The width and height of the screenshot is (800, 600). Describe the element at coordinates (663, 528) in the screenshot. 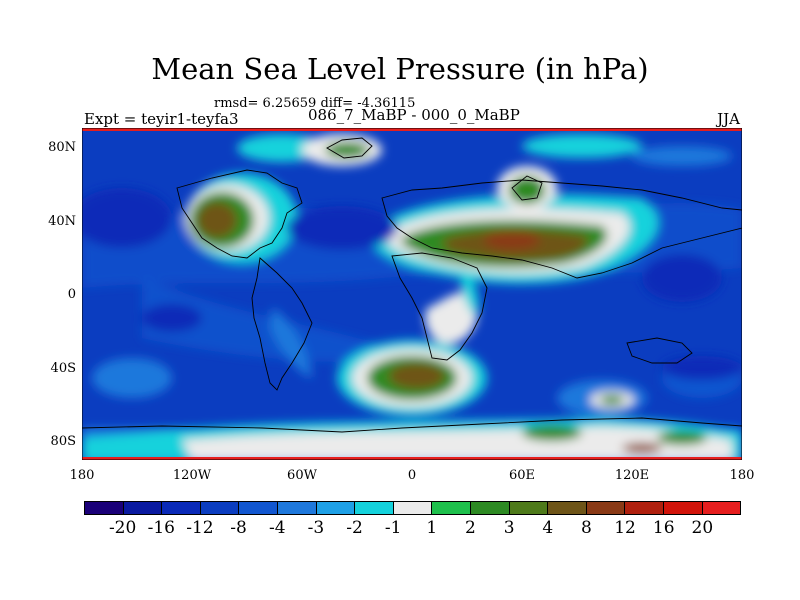

I see `colorbar-label: 16` at that location.